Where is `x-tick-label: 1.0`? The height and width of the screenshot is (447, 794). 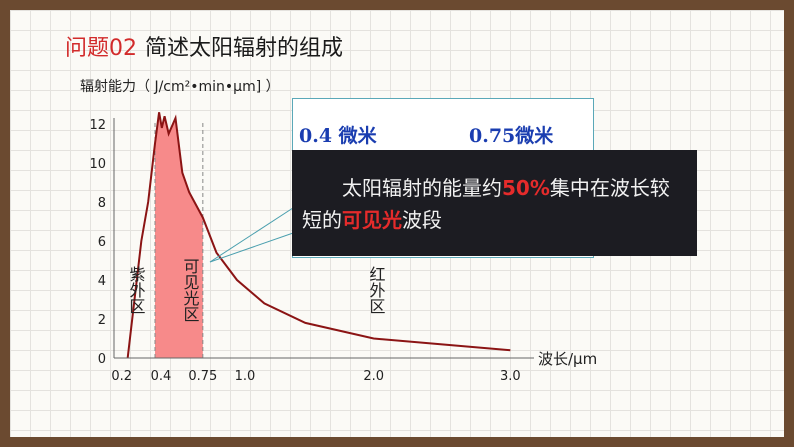 x-tick-label: 1.0 is located at coordinates (245, 376).